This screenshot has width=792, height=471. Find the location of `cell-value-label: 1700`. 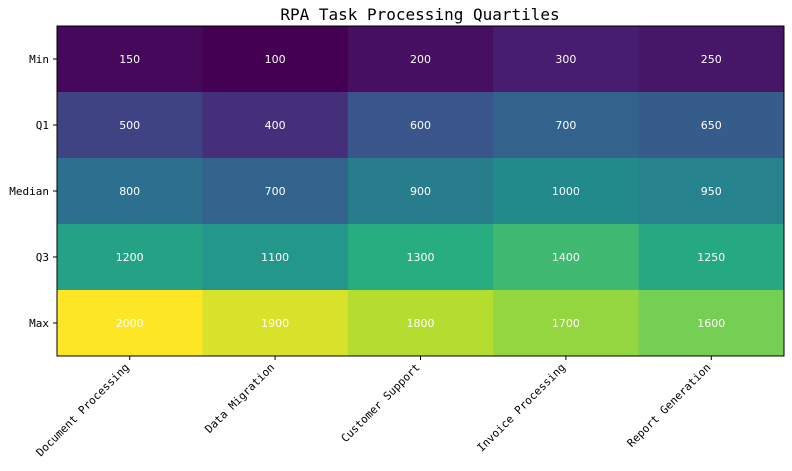

cell-value-label: 1700 is located at coordinates (566, 323).